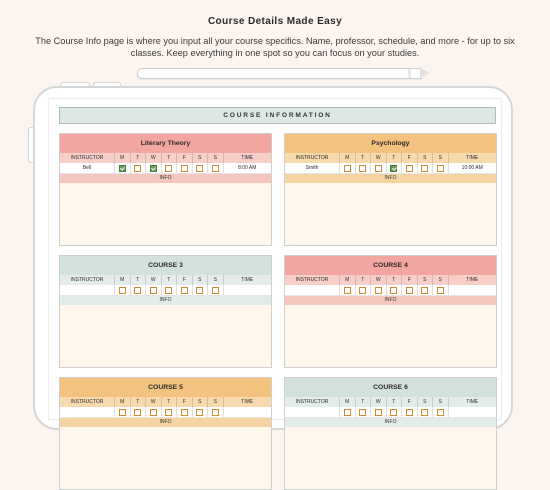 The width and height of the screenshot is (550, 490). What do you see at coordinates (87, 168) in the screenshot?
I see `instructor-field: Bell` at bounding box center [87, 168].